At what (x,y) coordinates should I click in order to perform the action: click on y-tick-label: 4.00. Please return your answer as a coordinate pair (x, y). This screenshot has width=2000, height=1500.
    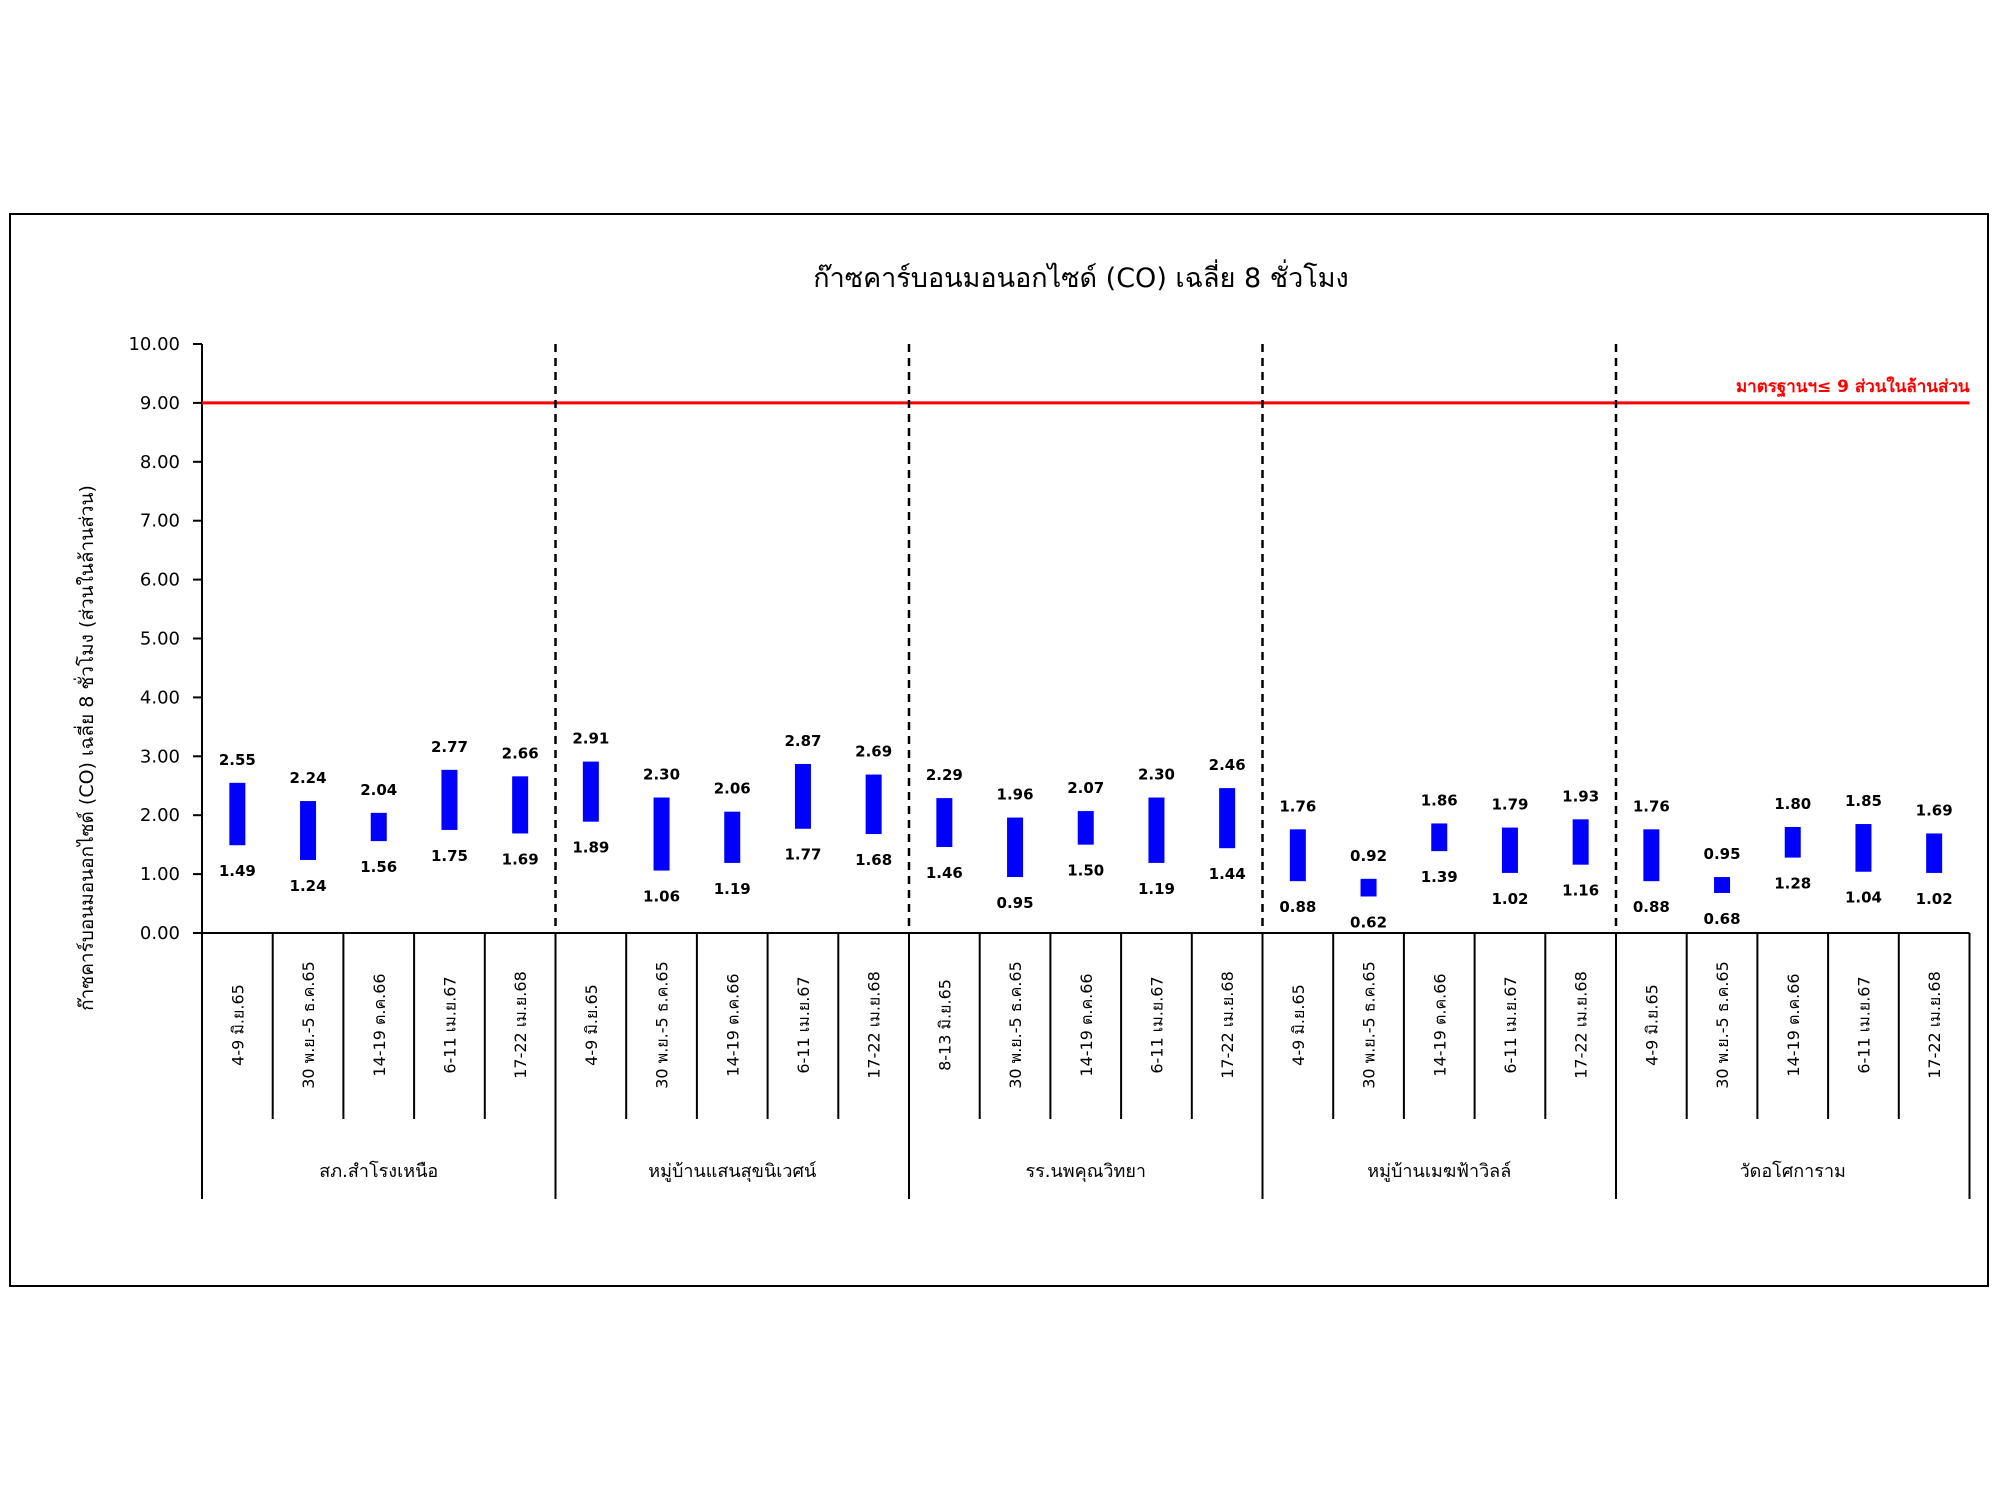
    Looking at the image, I should click on (160, 697).